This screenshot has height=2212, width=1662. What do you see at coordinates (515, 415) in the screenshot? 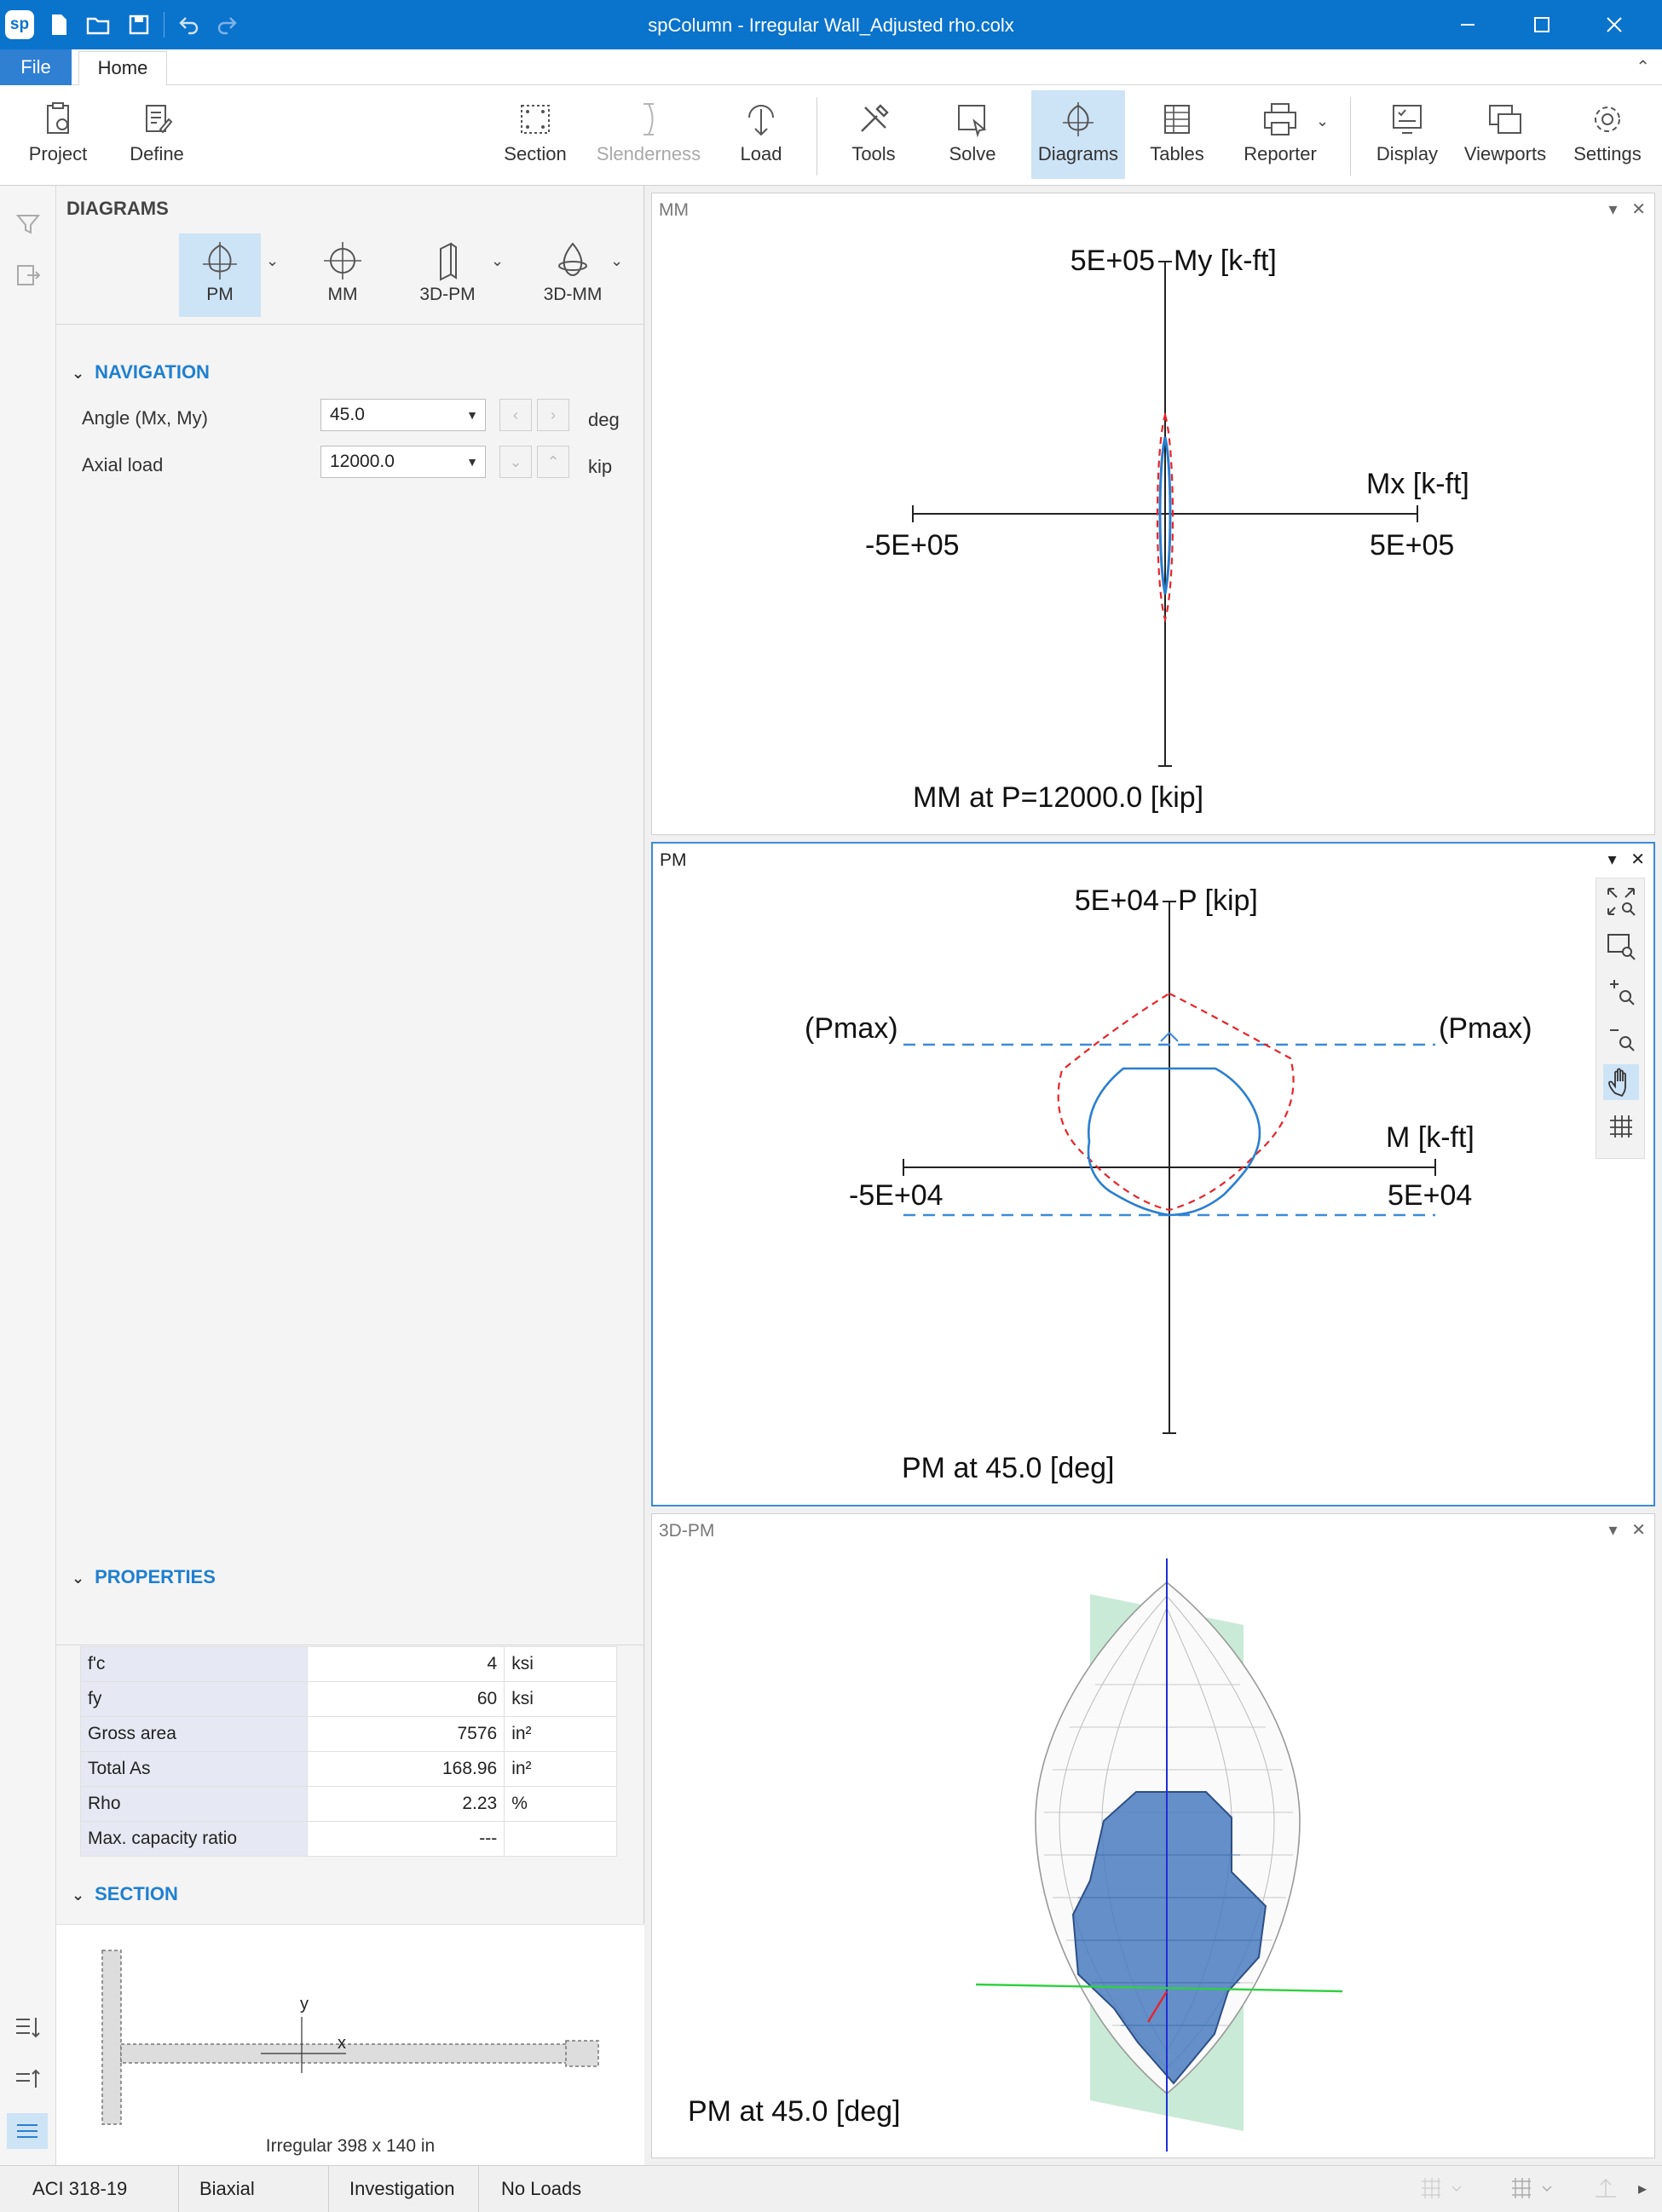
I see `angle-prev-button: ‹` at bounding box center [515, 415].